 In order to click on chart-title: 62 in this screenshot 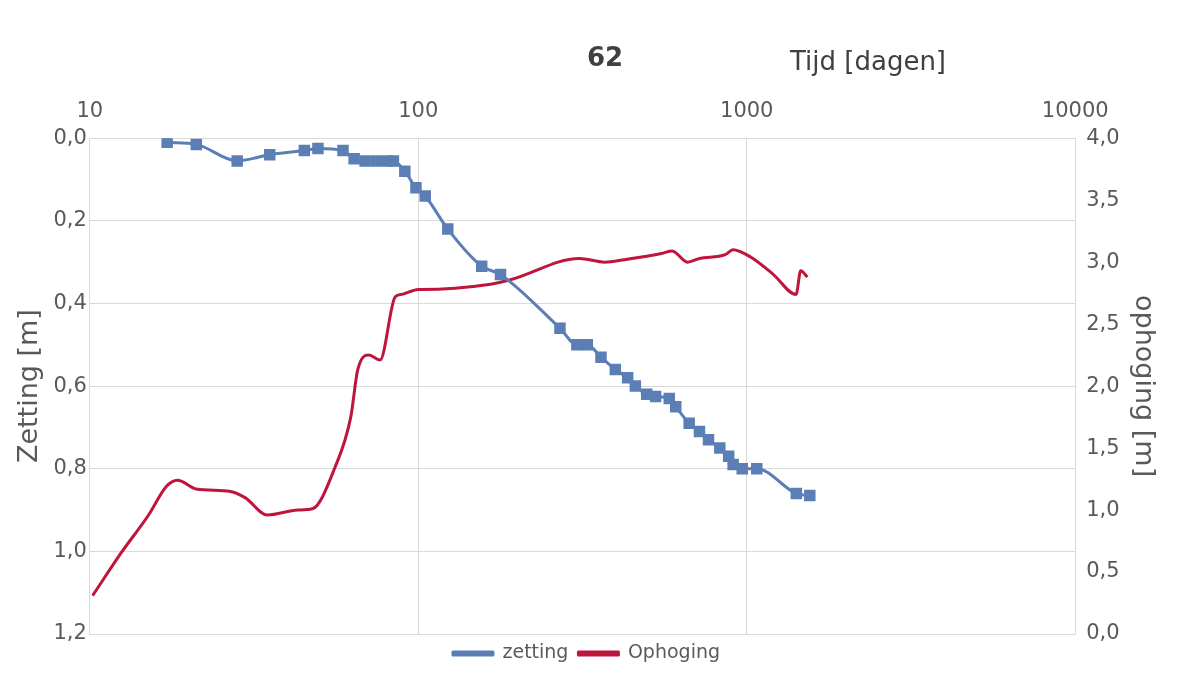, I will do `click(605, 57)`.